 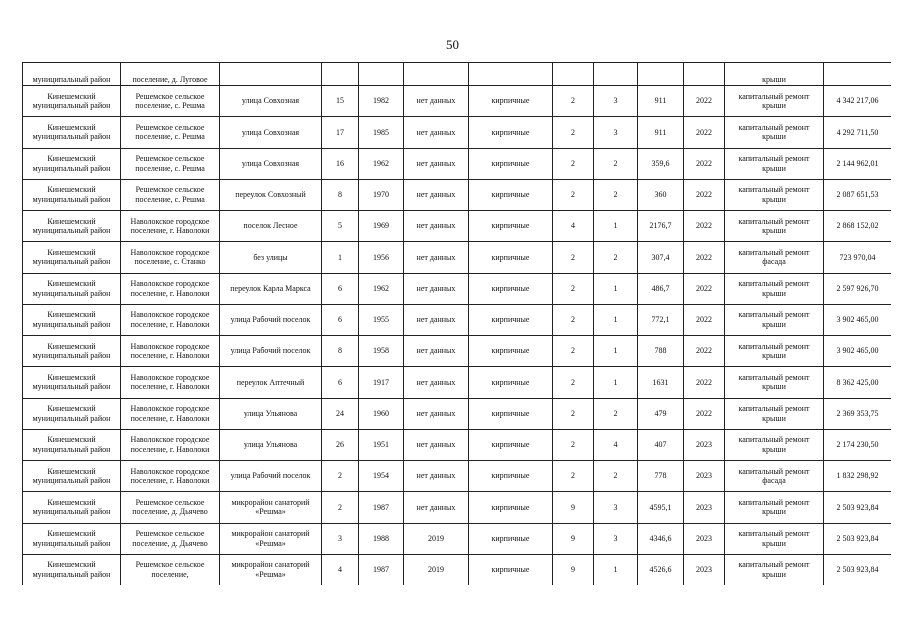 I want to click on cell-house-number: 26, so click(x=340, y=445).